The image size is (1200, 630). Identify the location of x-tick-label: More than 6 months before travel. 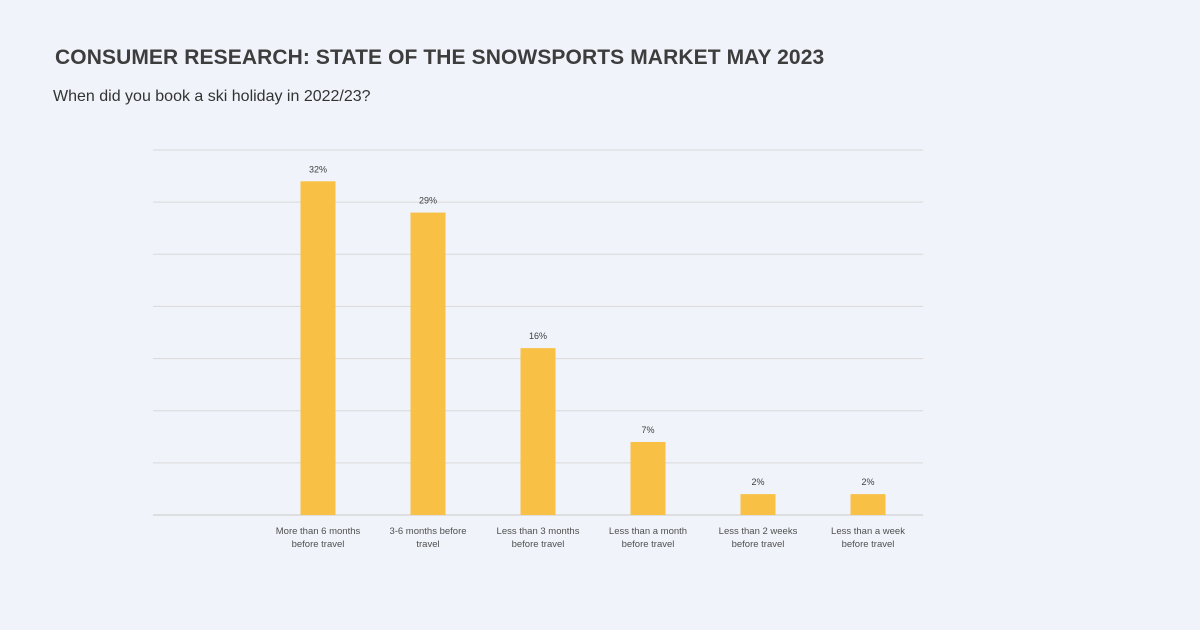
(318, 538).